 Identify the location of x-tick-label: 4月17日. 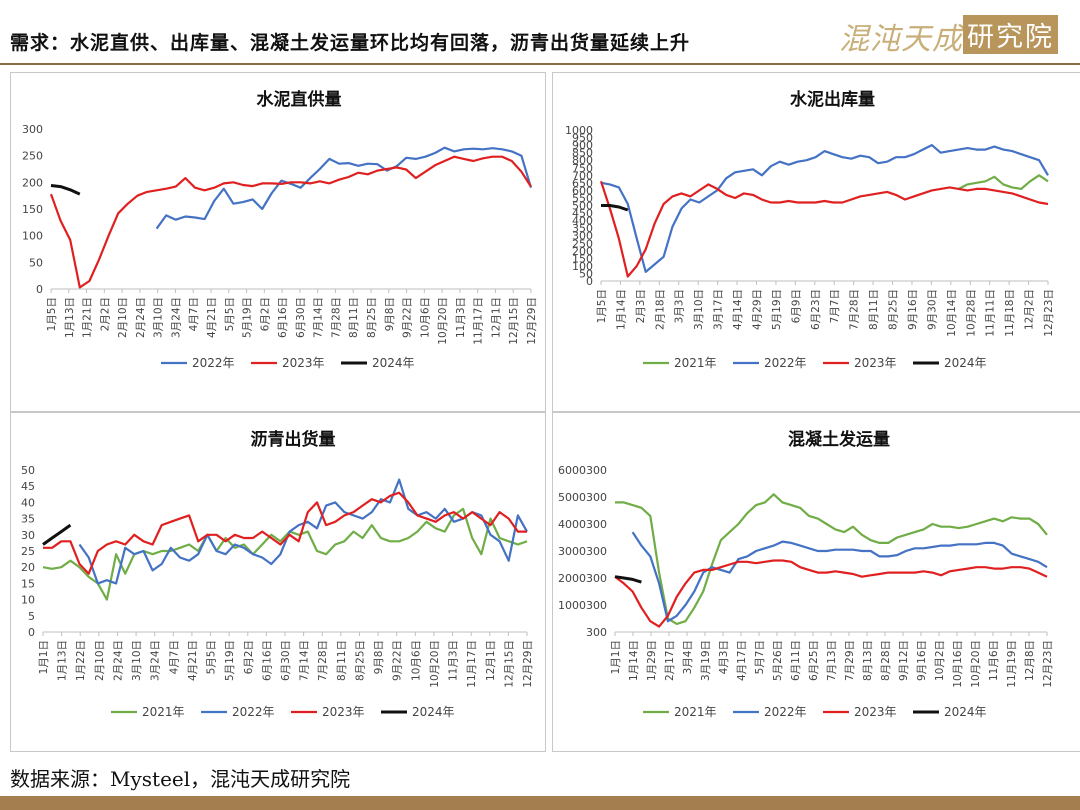
(742, 660).